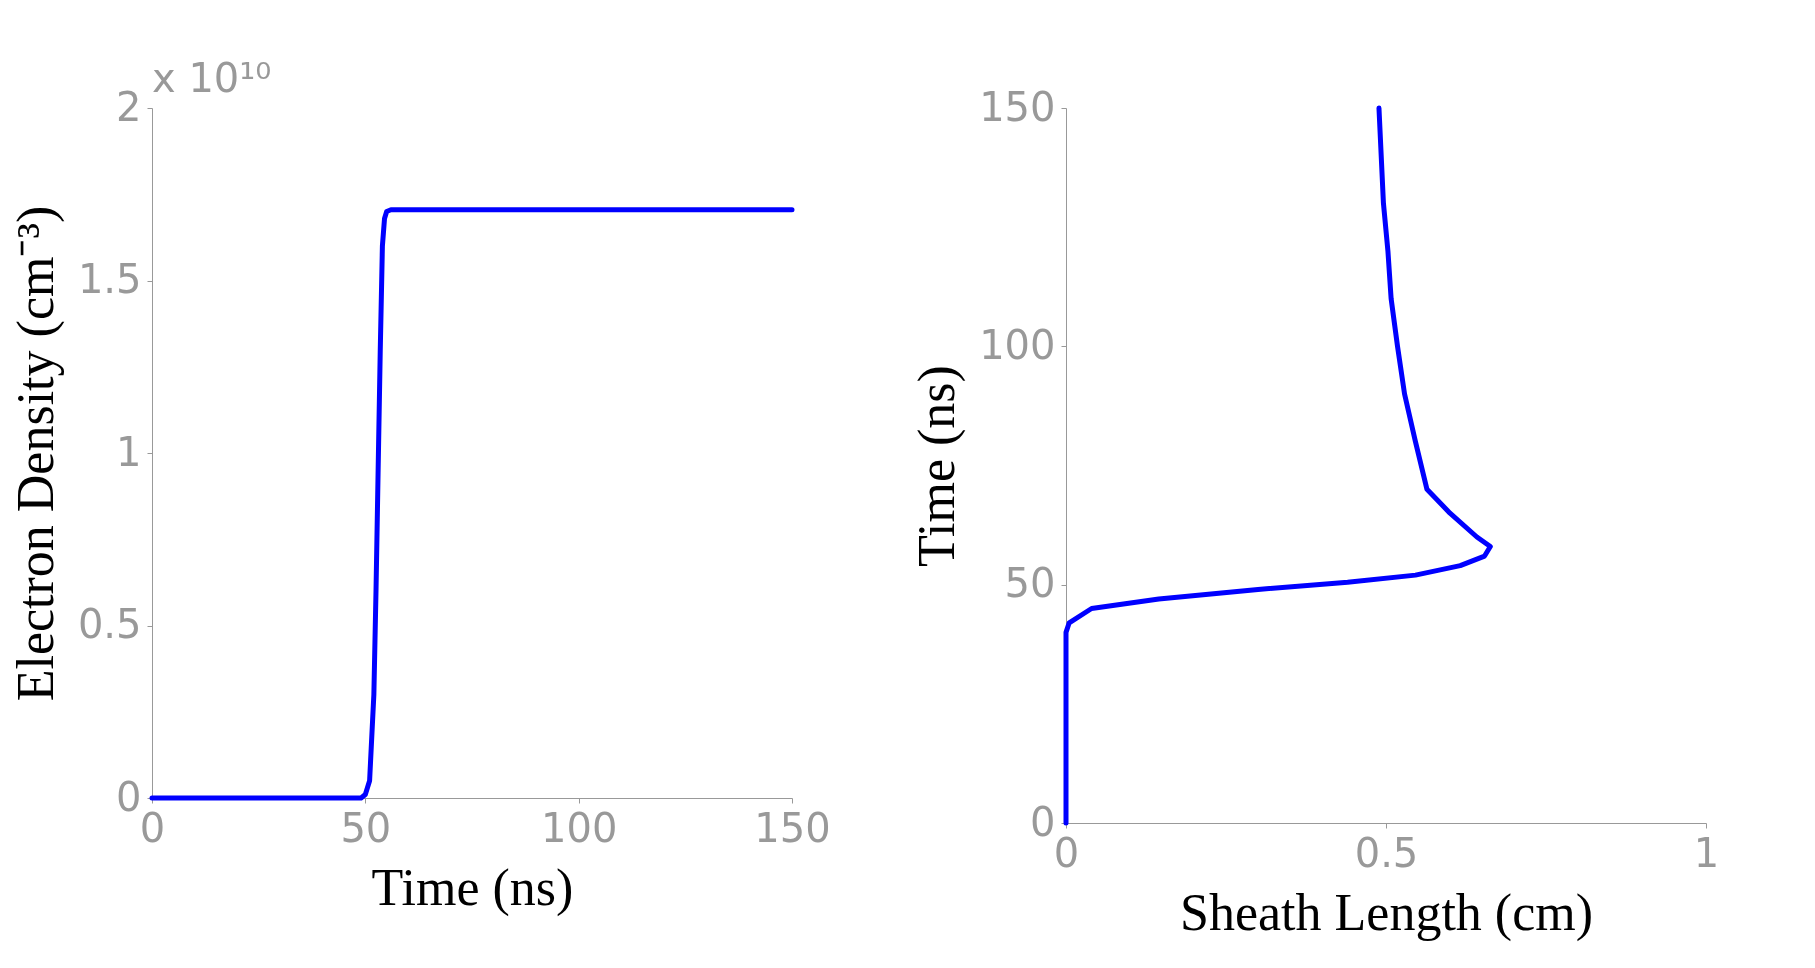  I want to click on y-tick-label: 0.5, so click(109, 624).